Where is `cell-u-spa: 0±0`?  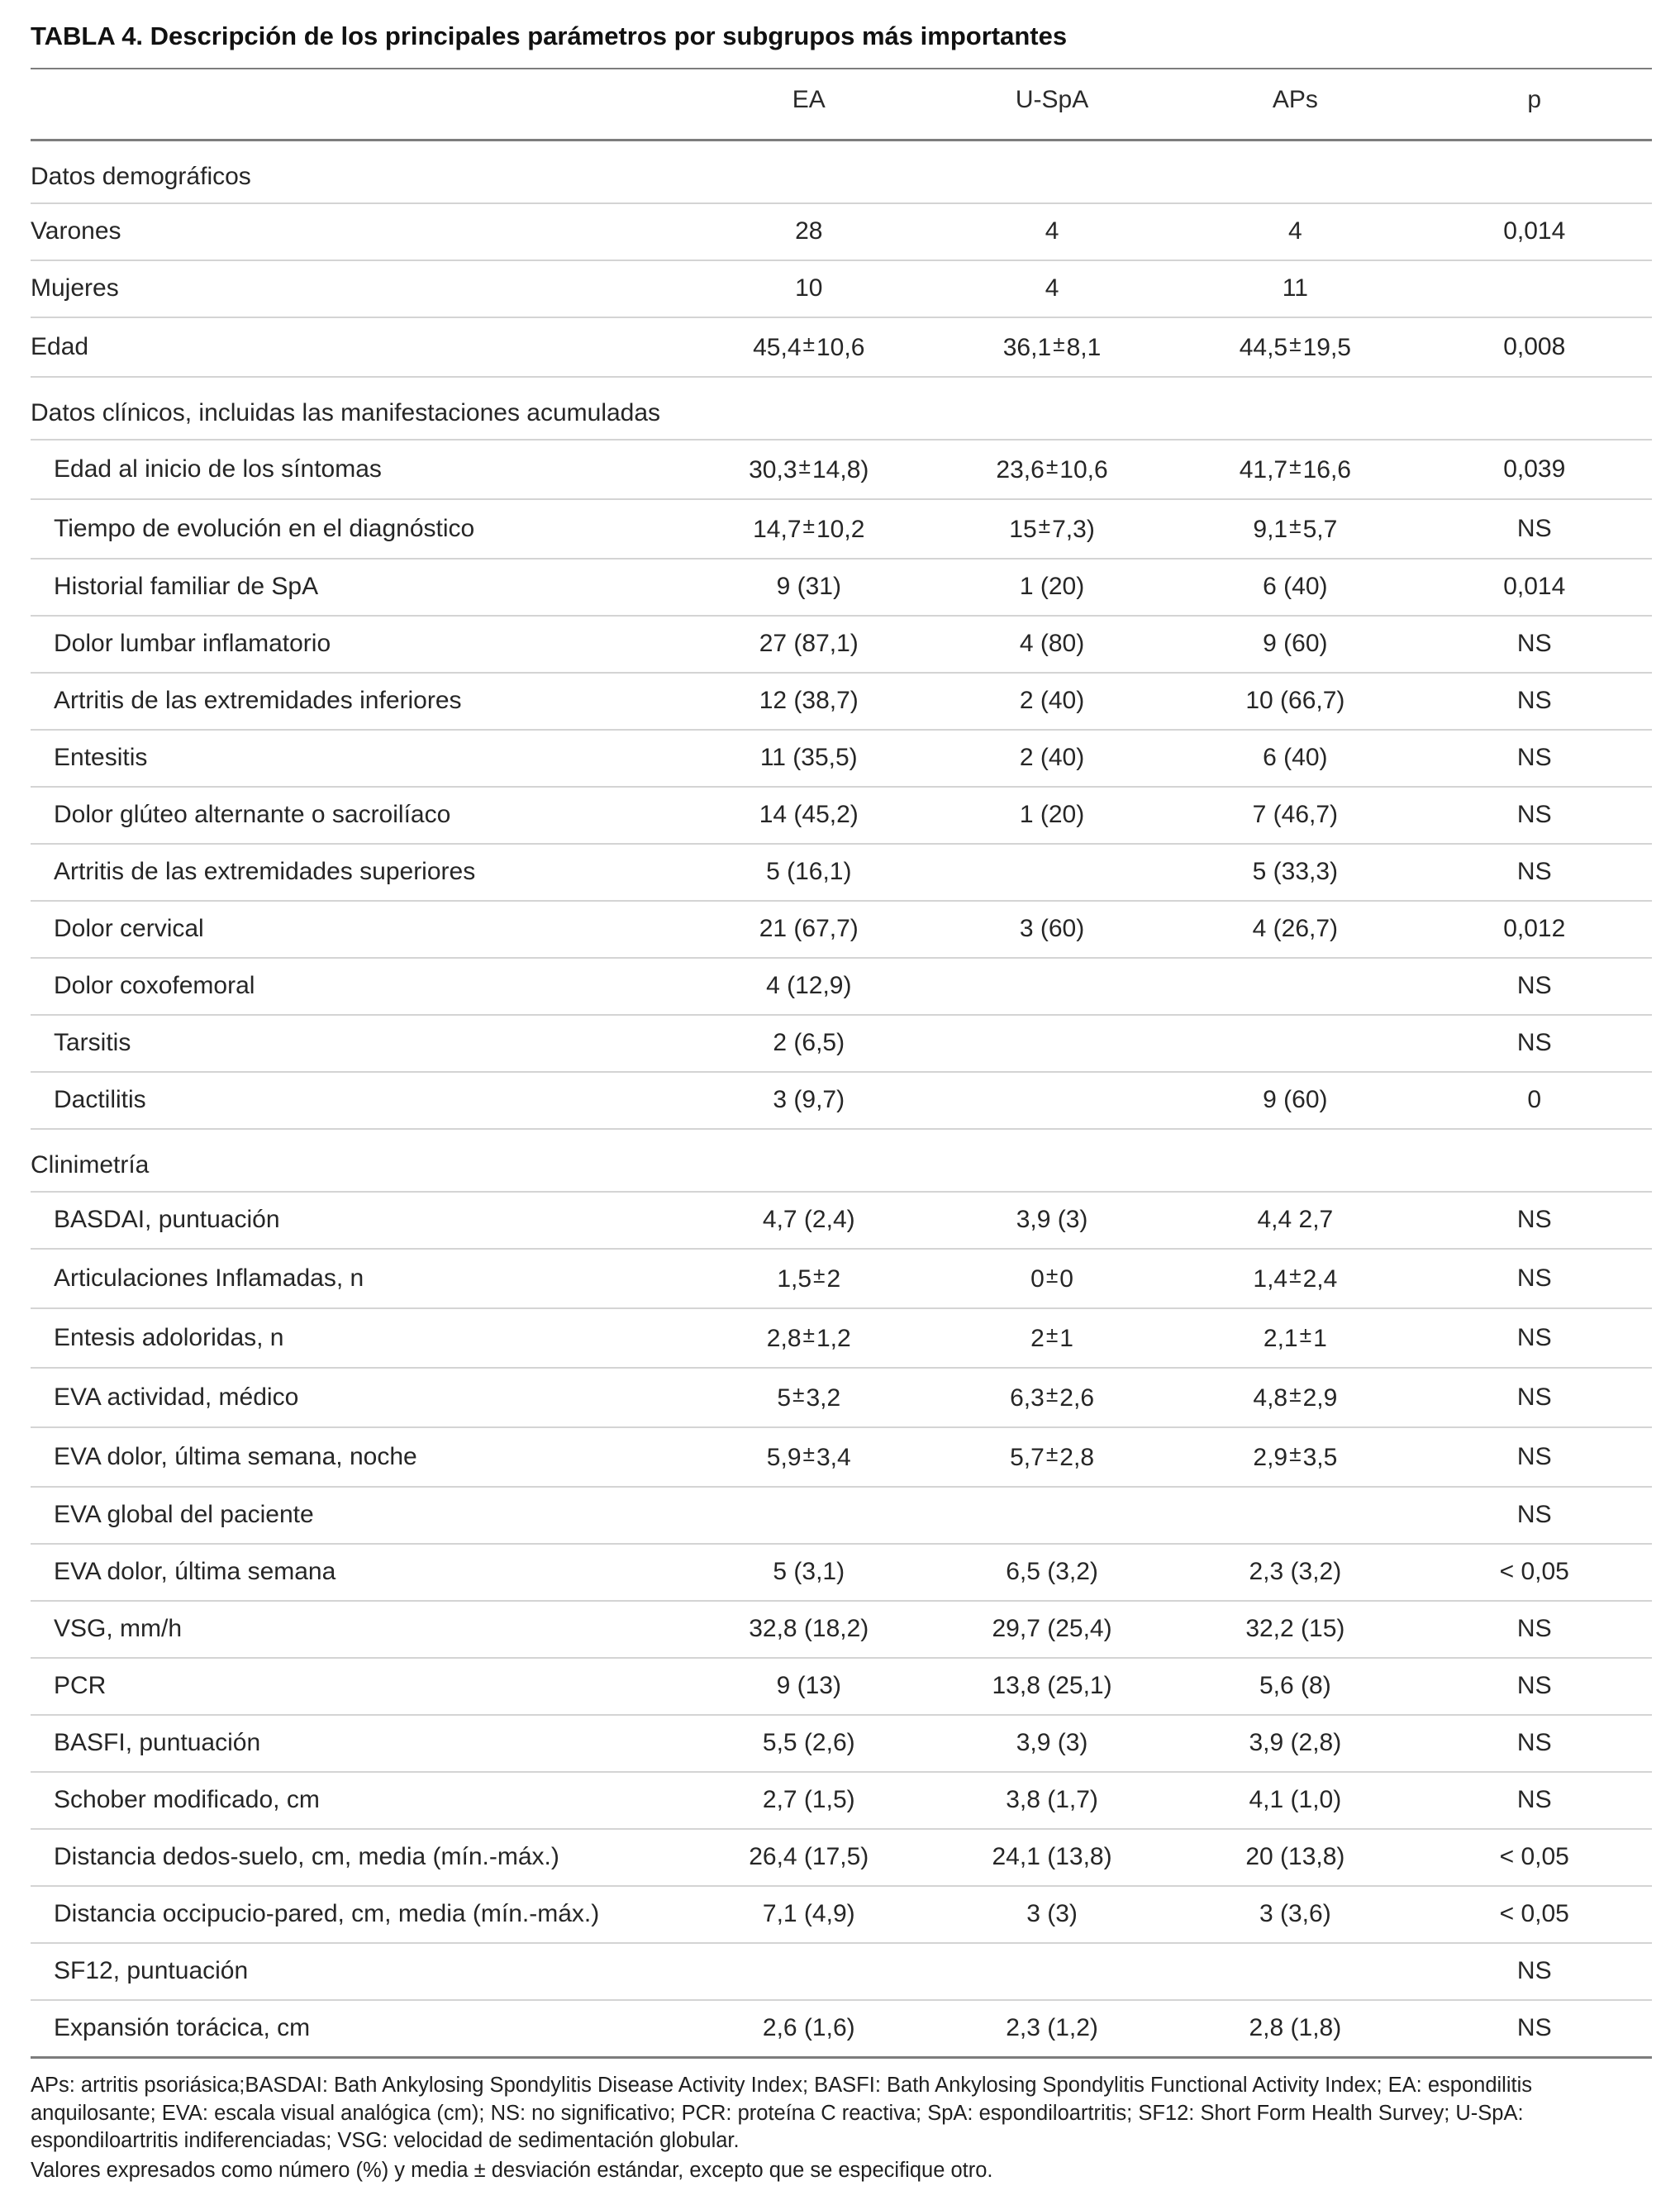 cell-u-spa: 0±0 is located at coordinates (1051, 1278).